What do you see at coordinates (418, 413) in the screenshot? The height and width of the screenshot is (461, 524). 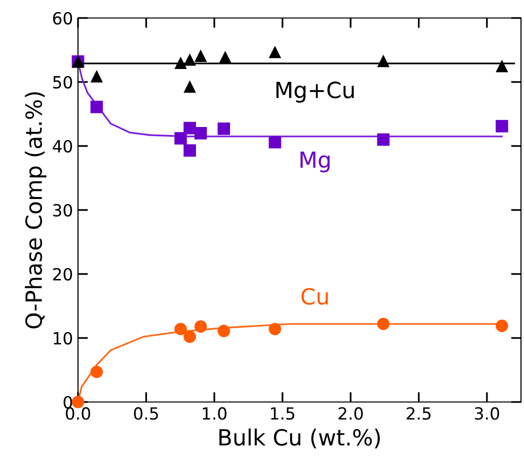 I see `x-tick-label: 2.5` at bounding box center [418, 413].